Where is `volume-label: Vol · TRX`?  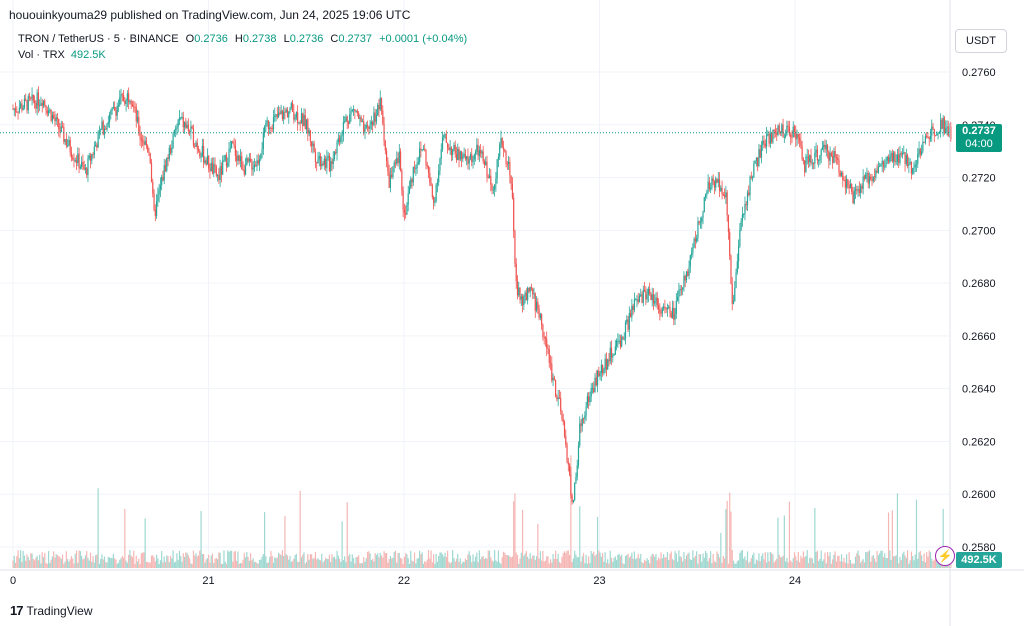
volume-label: Vol · TRX is located at coordinates (41, 55).